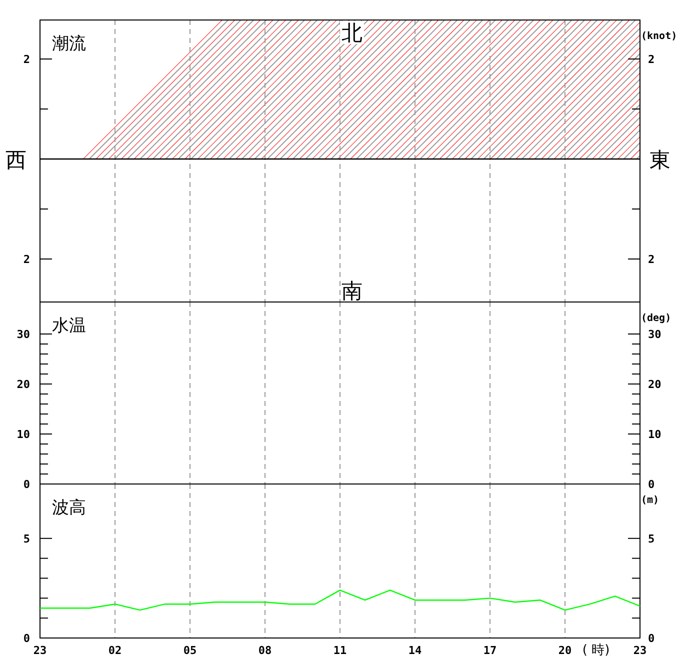 This screenshot has width=680, height=660. Describe the element at coordinates (23, 334) in the screenshot. I see `y-tick-label: 30` at that location.